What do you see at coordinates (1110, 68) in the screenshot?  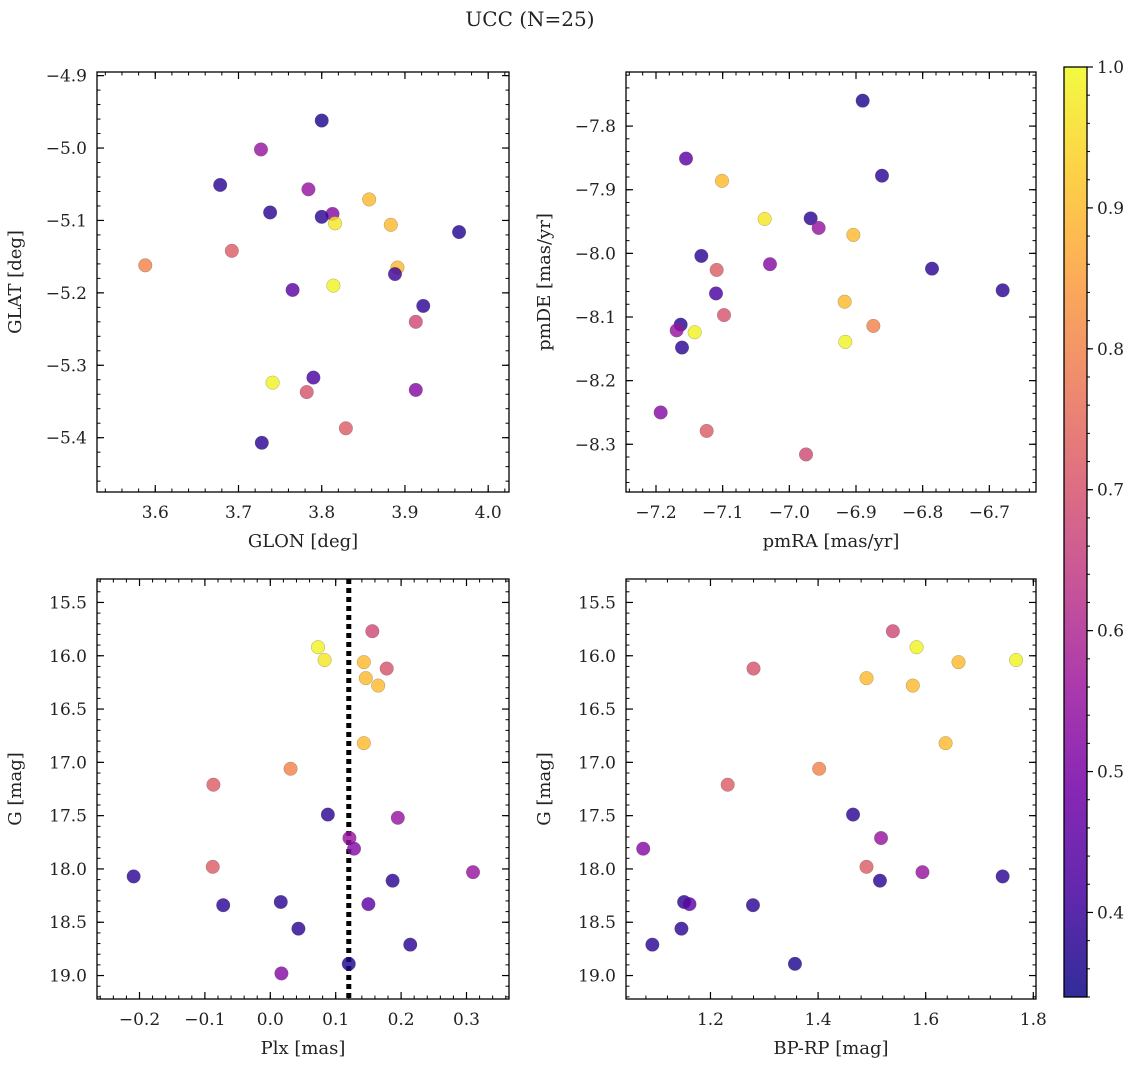 I see `colorbar-tick-label: 1.0` at bounding box center [1110, 68].